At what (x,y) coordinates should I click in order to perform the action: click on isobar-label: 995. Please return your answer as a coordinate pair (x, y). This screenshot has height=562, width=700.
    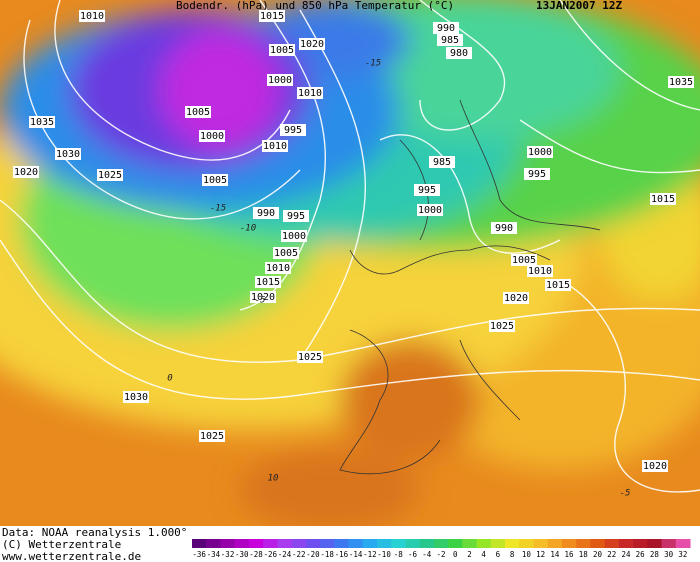
    Looking at the image, I should click on (427, 190).